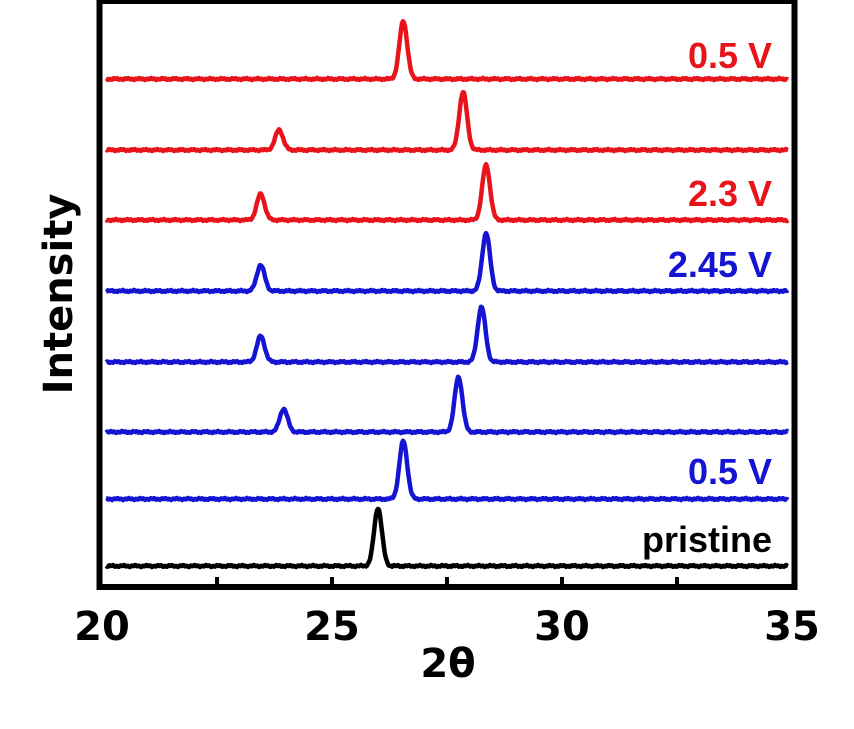 The width and height of the screenshot is (854, 729). What do you see at coordinates (447, 627) in the screenshot?
I see `x-axis-tick-labels: 20 25 30 35` at bounding box center [447, 627].